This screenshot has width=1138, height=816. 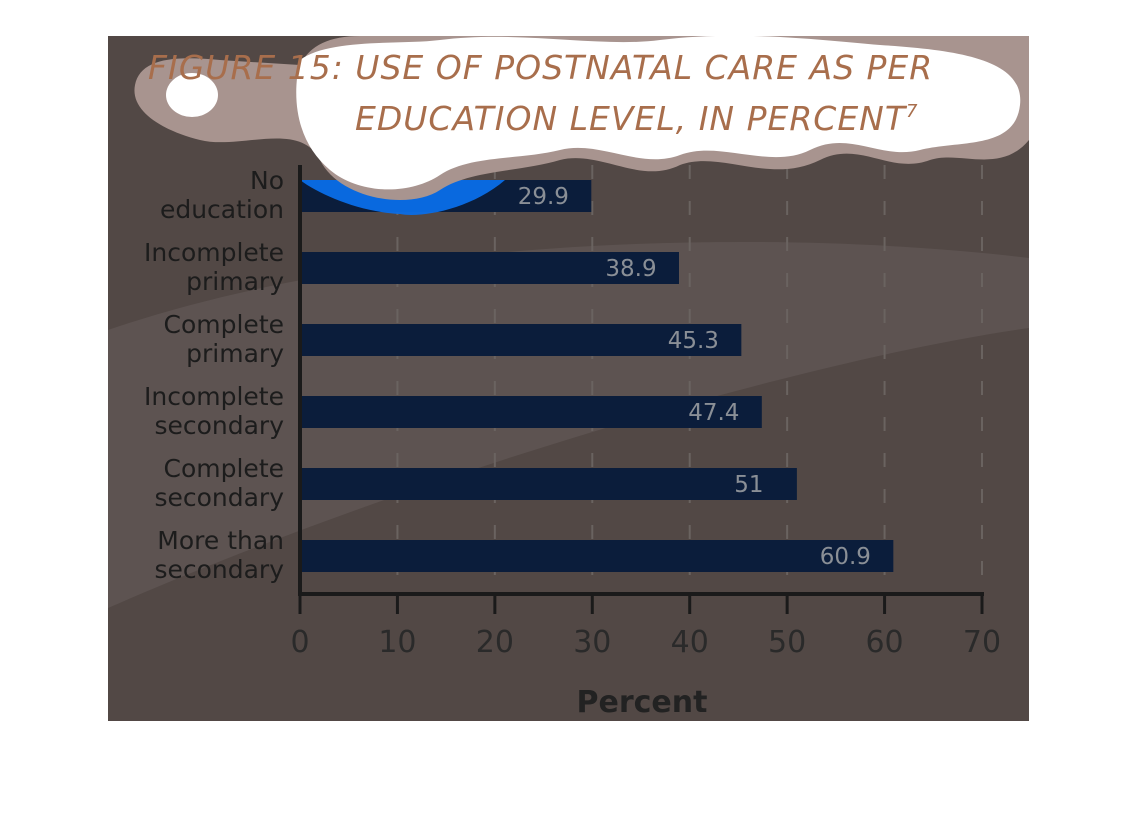 What do you see at coordinates (912, 111) in the screenshot?
I see `title-superscript: 7` at bounding box center [912, 111].